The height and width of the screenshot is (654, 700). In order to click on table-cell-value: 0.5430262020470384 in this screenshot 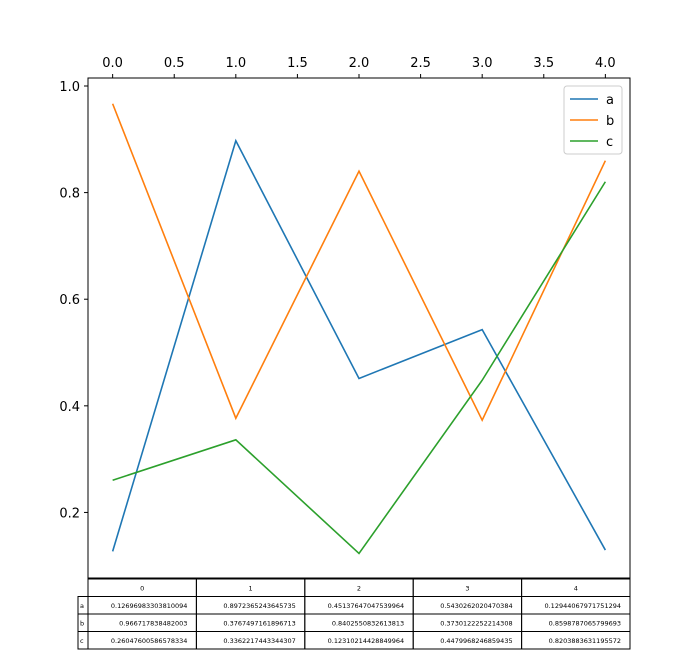, I will do `click(476, 606)`.